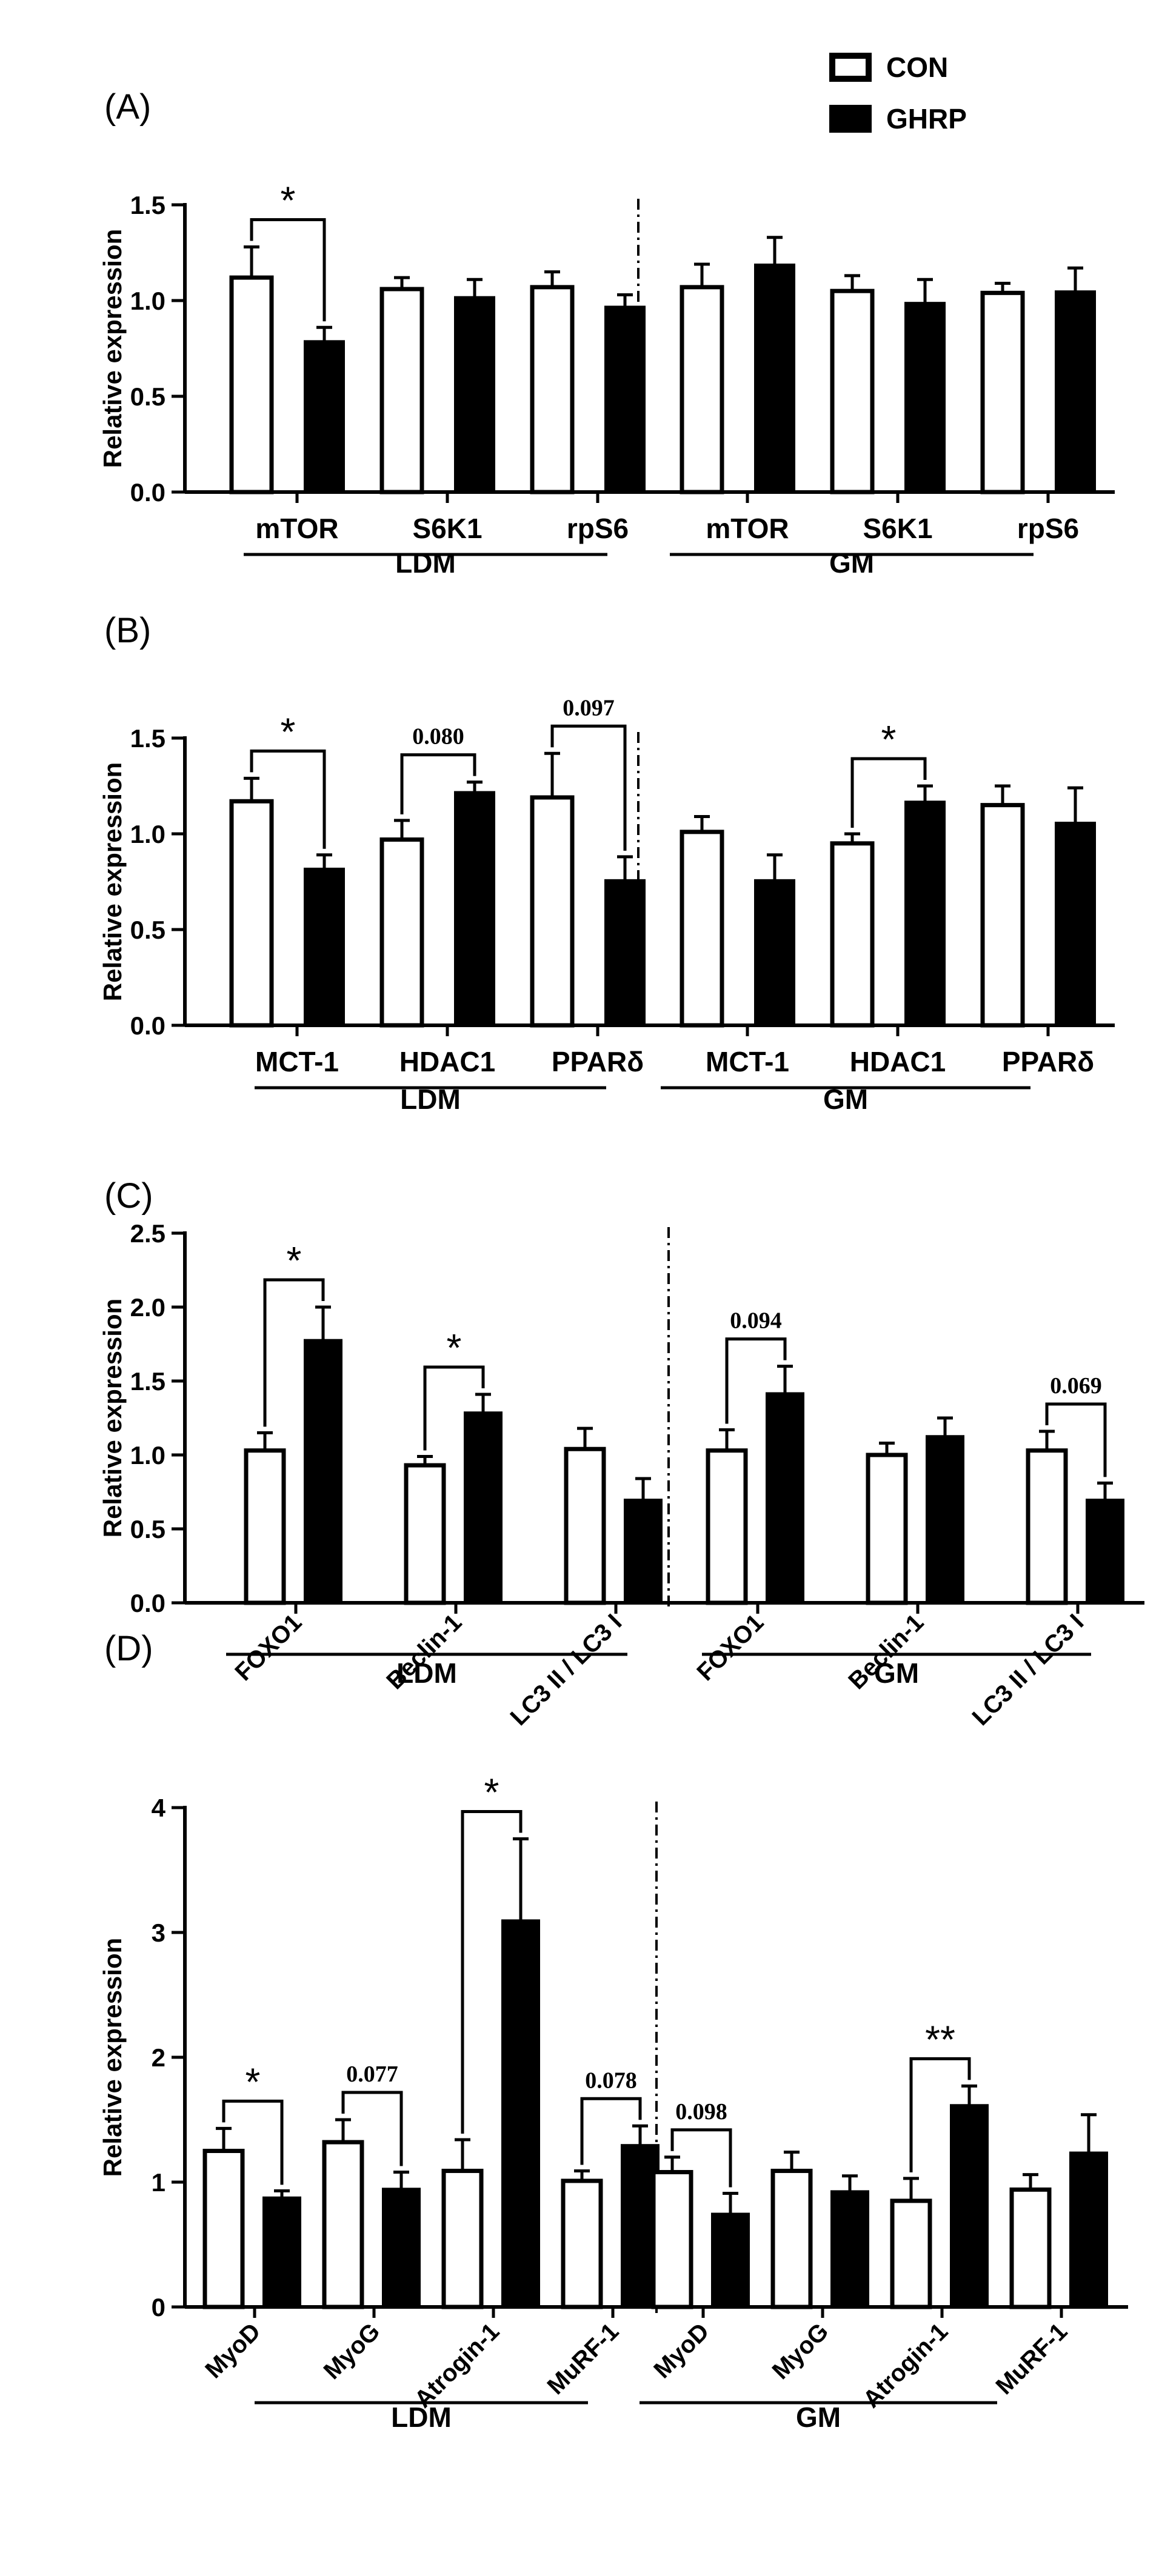 This screenshot has width=1159, height=2576. I want to click on y-tick-label: 2, so click(158, 2057).